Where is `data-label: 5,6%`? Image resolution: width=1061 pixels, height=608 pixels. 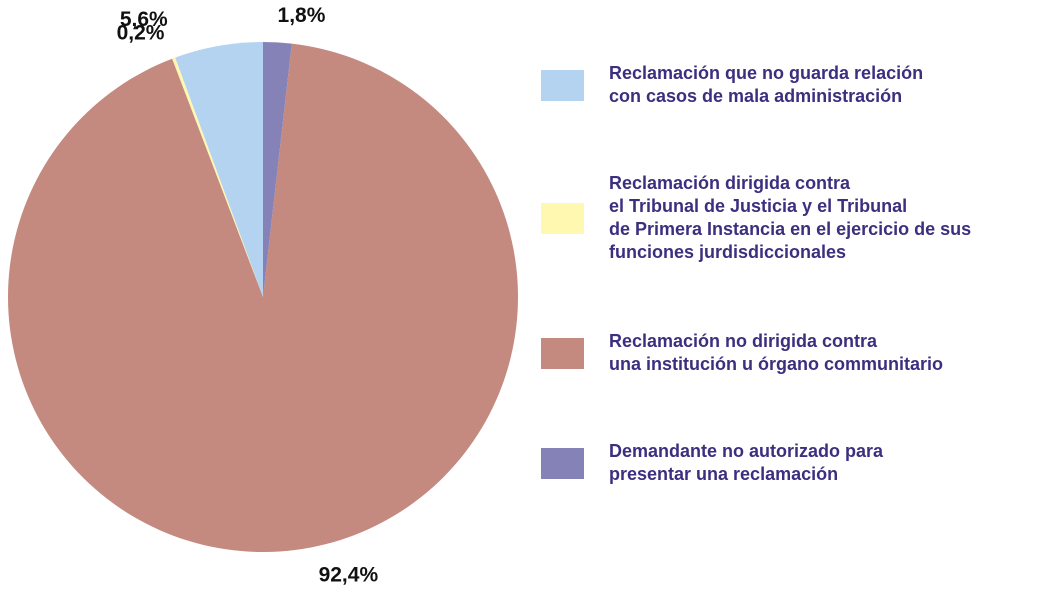 data-label: 5,6% is located at coordinates (144, 19).